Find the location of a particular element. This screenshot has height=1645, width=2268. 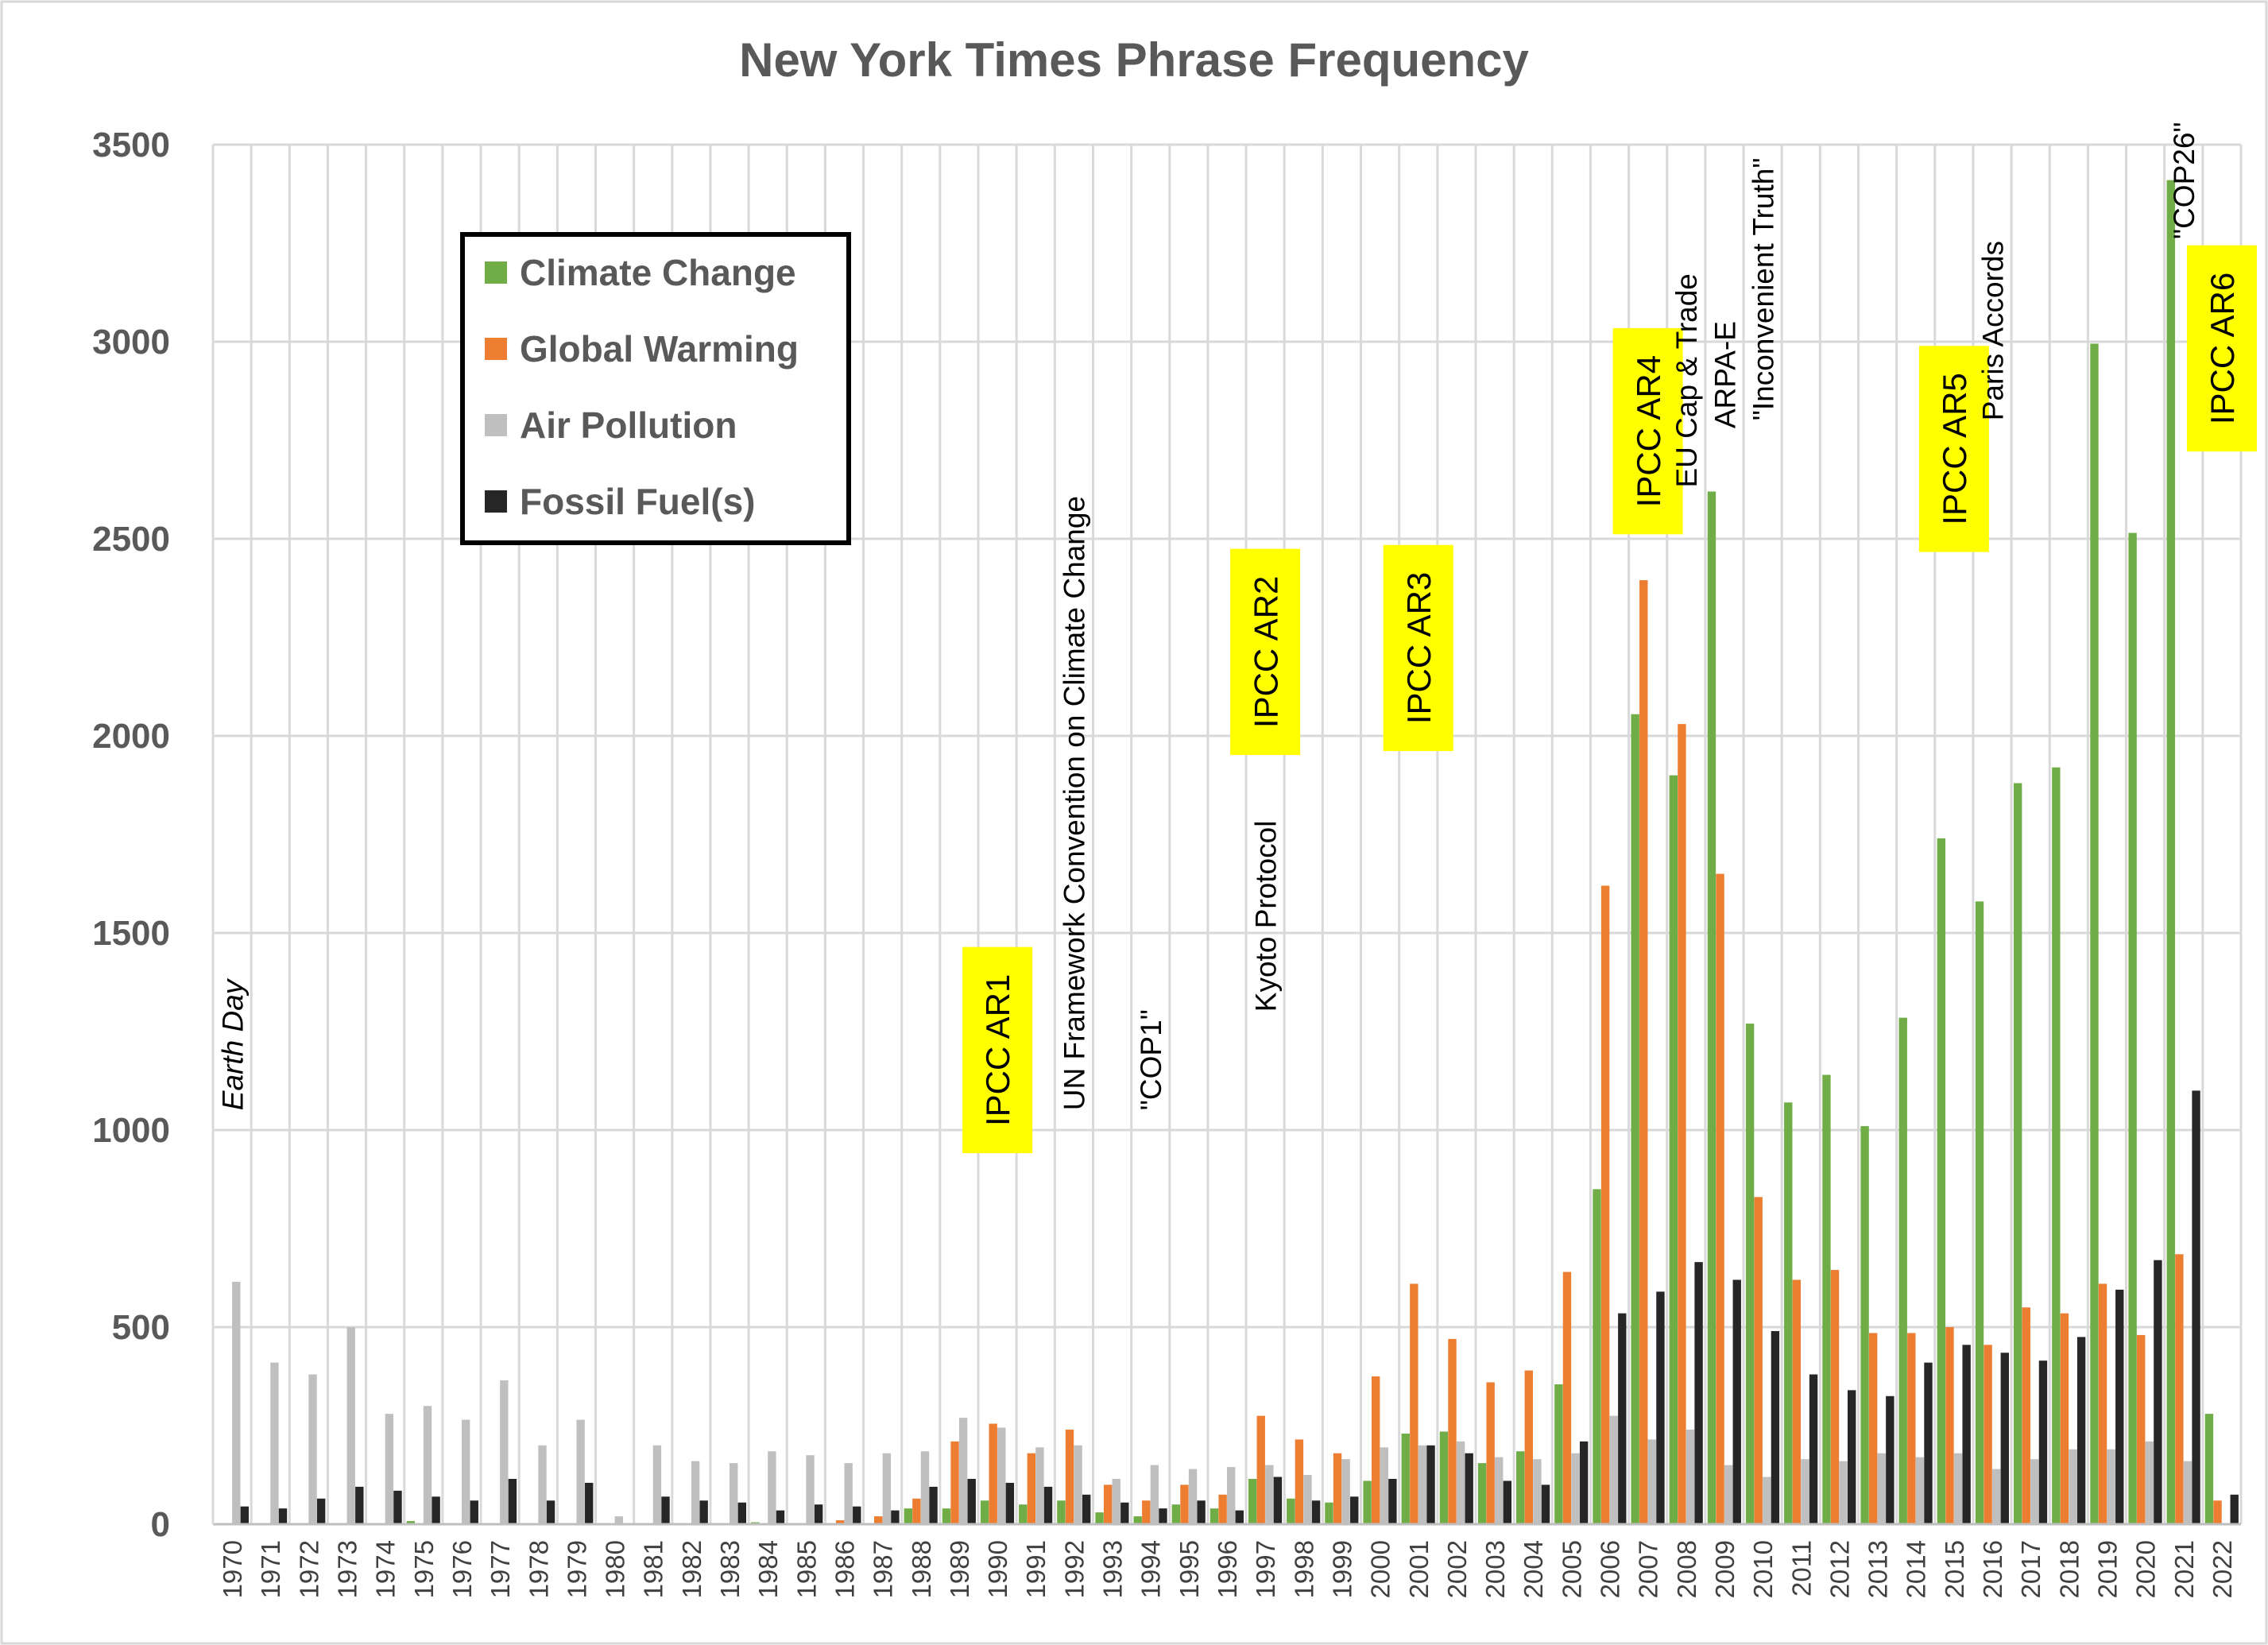

x-tick-label: 1999 is located at coordinates (1342, 1569).